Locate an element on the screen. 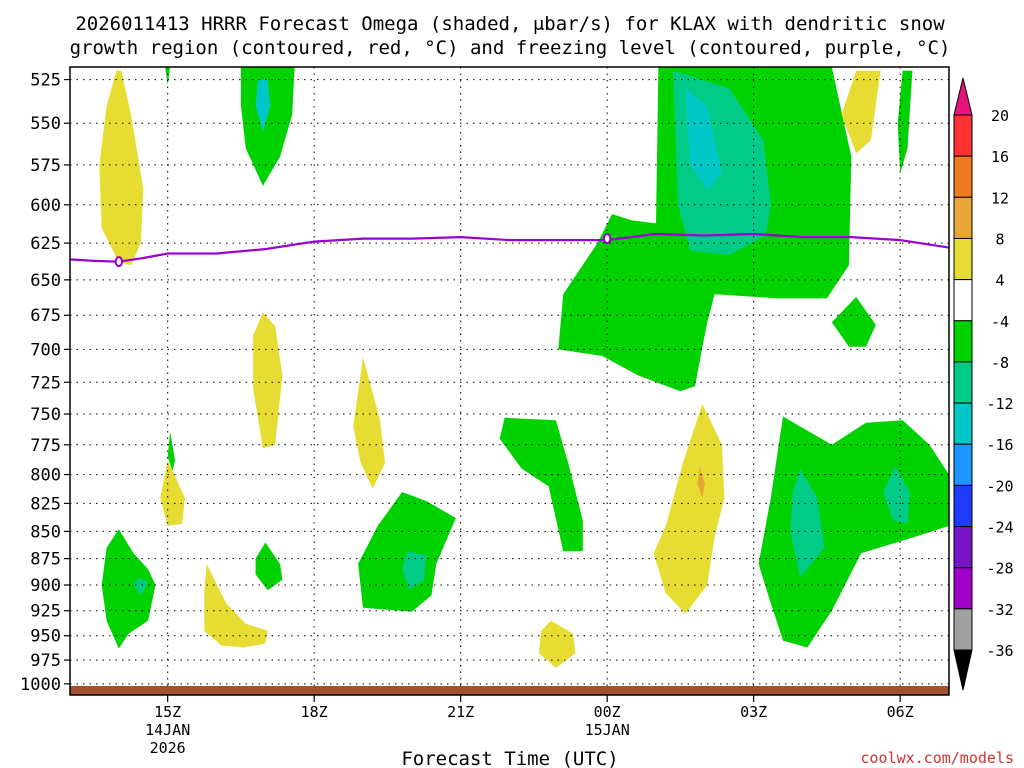  colorbar-level-6: -8 is located at coordinates (1000, 363).